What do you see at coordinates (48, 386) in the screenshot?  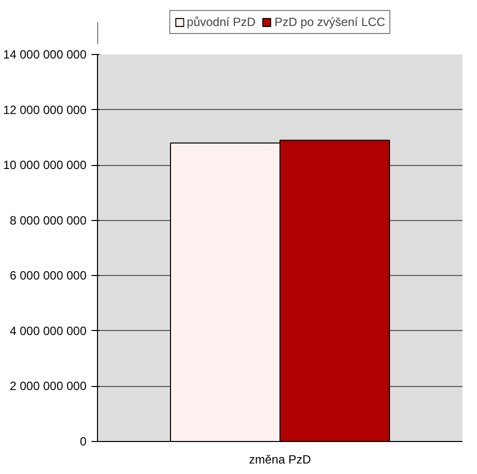 I see `y-tick-label: 2 000 000 000` at bounding box center [48, 386].